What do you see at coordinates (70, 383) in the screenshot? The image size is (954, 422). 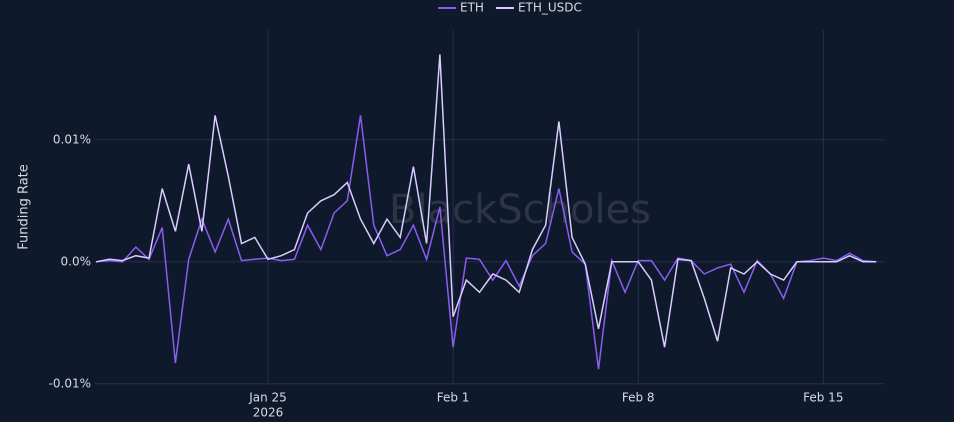 I see `y-tick-label: -0.01%` at bounding box center [70, 383].